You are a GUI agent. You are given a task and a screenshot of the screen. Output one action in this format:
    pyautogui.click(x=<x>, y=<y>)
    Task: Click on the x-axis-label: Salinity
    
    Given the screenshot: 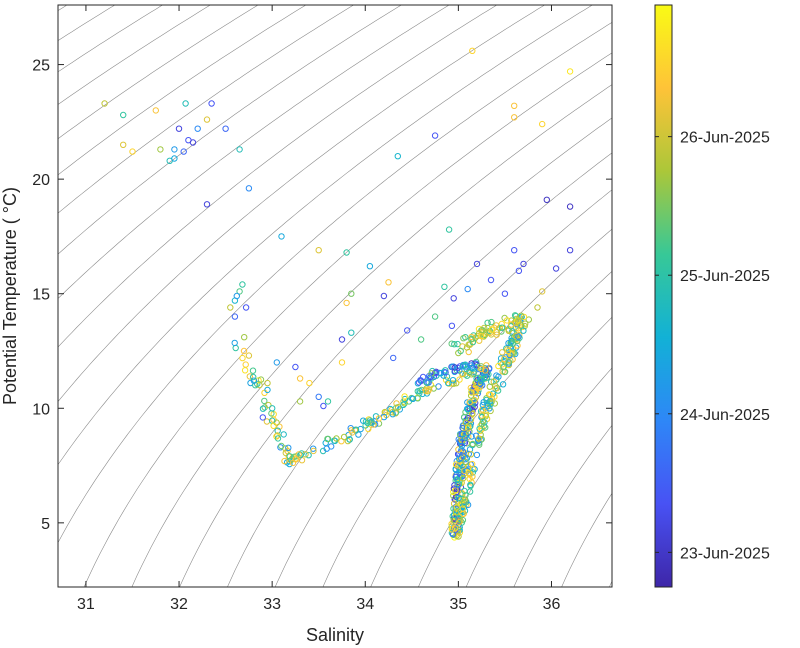 What is the action you would take?
    pyautogui.click(x=335, y=635)
    